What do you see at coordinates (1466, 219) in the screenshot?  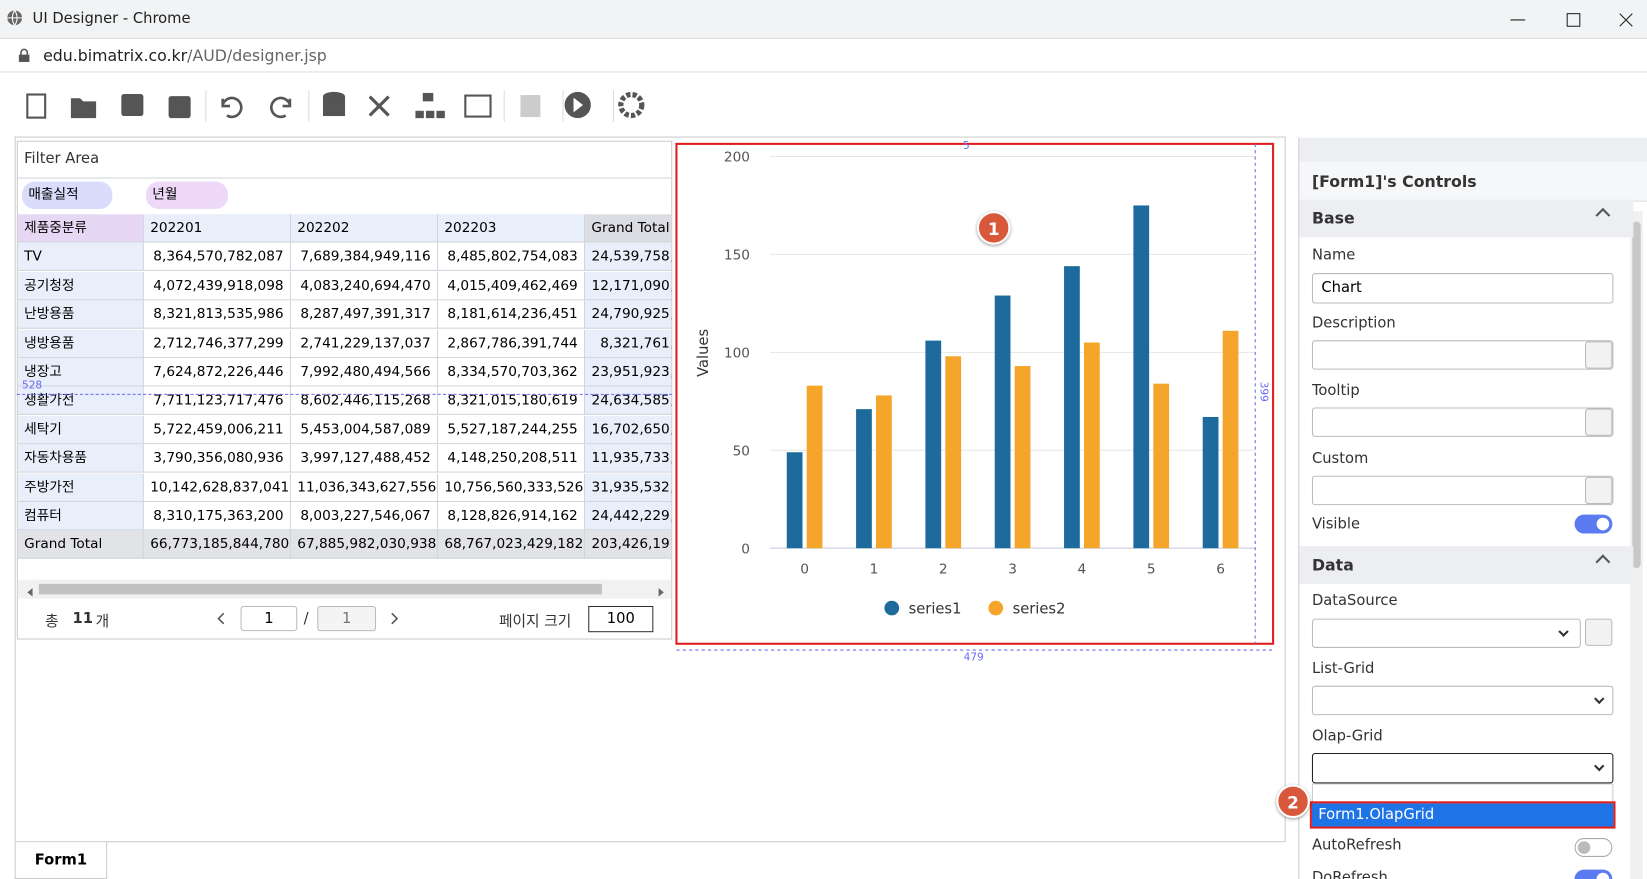 I see `section-header: Base` at bounding box center [1466, 219].